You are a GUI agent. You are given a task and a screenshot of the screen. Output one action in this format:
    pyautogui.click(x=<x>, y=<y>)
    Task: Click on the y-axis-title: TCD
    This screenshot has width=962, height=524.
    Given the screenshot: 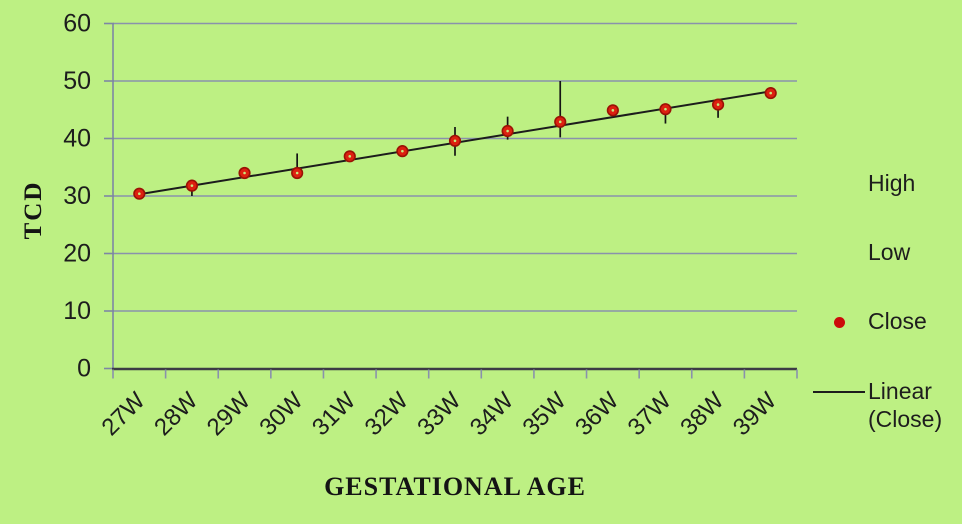 What is the action you would take?
    pyautogui.click(x=33, y=210)
    